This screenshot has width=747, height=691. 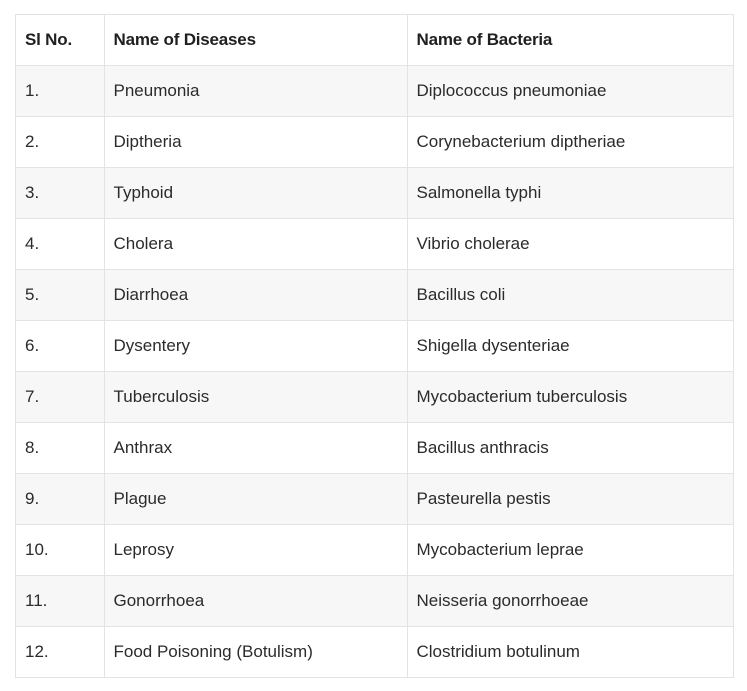 What do you see at coordinates (256, 346) in the screenshot?
I see `cell-disease-name: Dysentery` at bounding box center [256, 346].